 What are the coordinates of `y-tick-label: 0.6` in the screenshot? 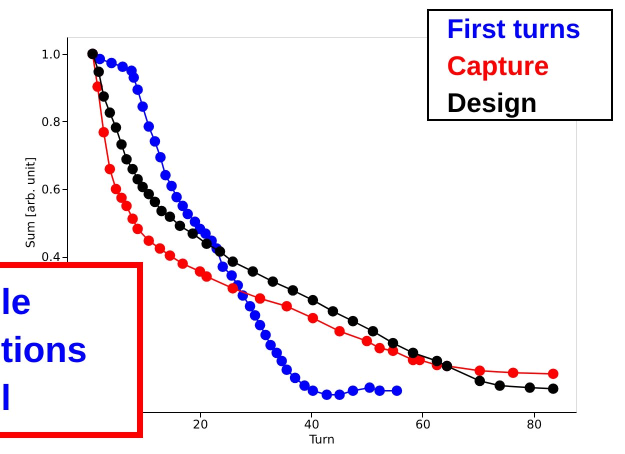 It's located at (50, 189).